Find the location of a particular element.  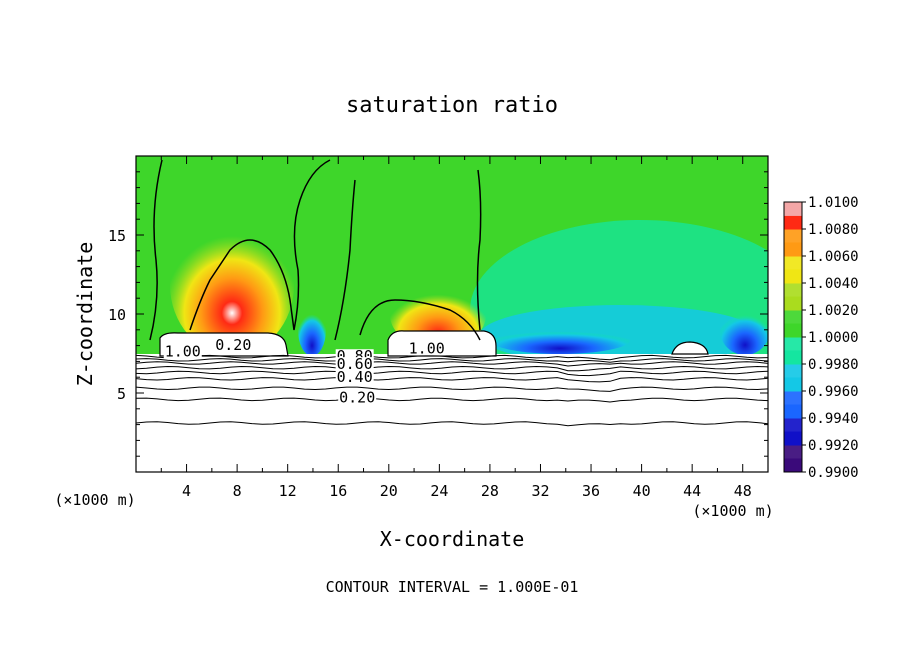

x-unit-label-left: (×1000 m) is located at coordinates (94, 500).